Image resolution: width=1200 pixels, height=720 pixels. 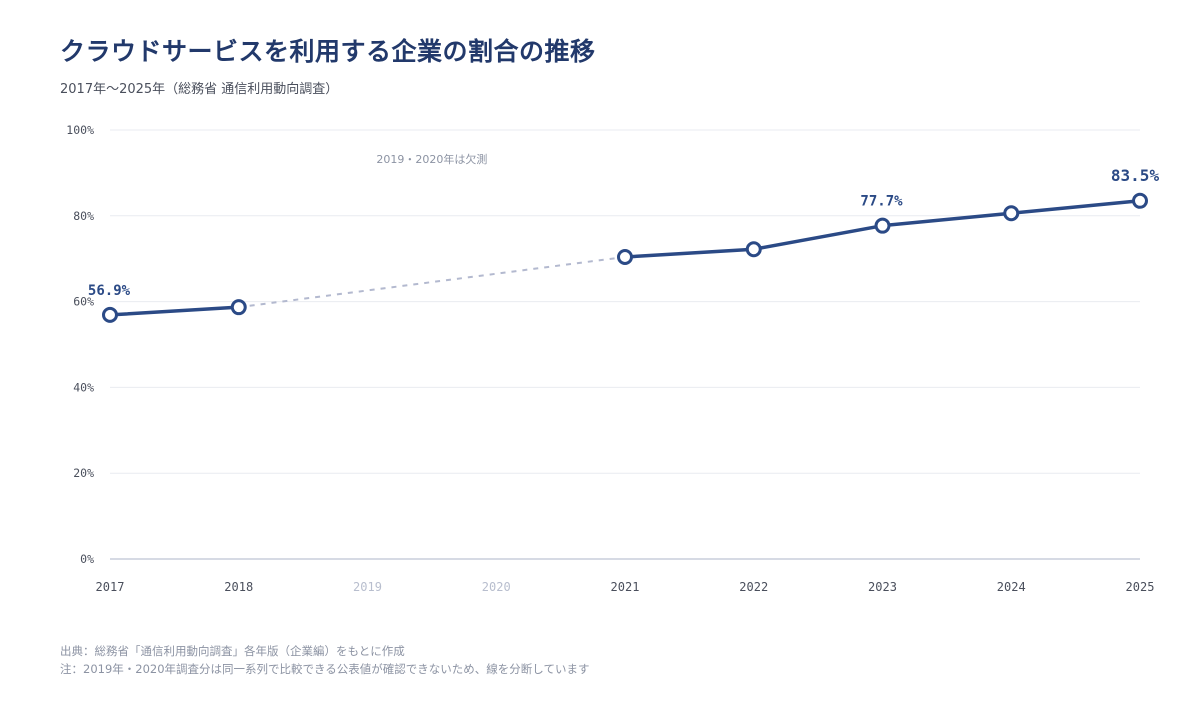 I want to click on chart-subtitle: 2017年〜2025年（総務省 通信利用動向調査）, so click(x=199, y=89).